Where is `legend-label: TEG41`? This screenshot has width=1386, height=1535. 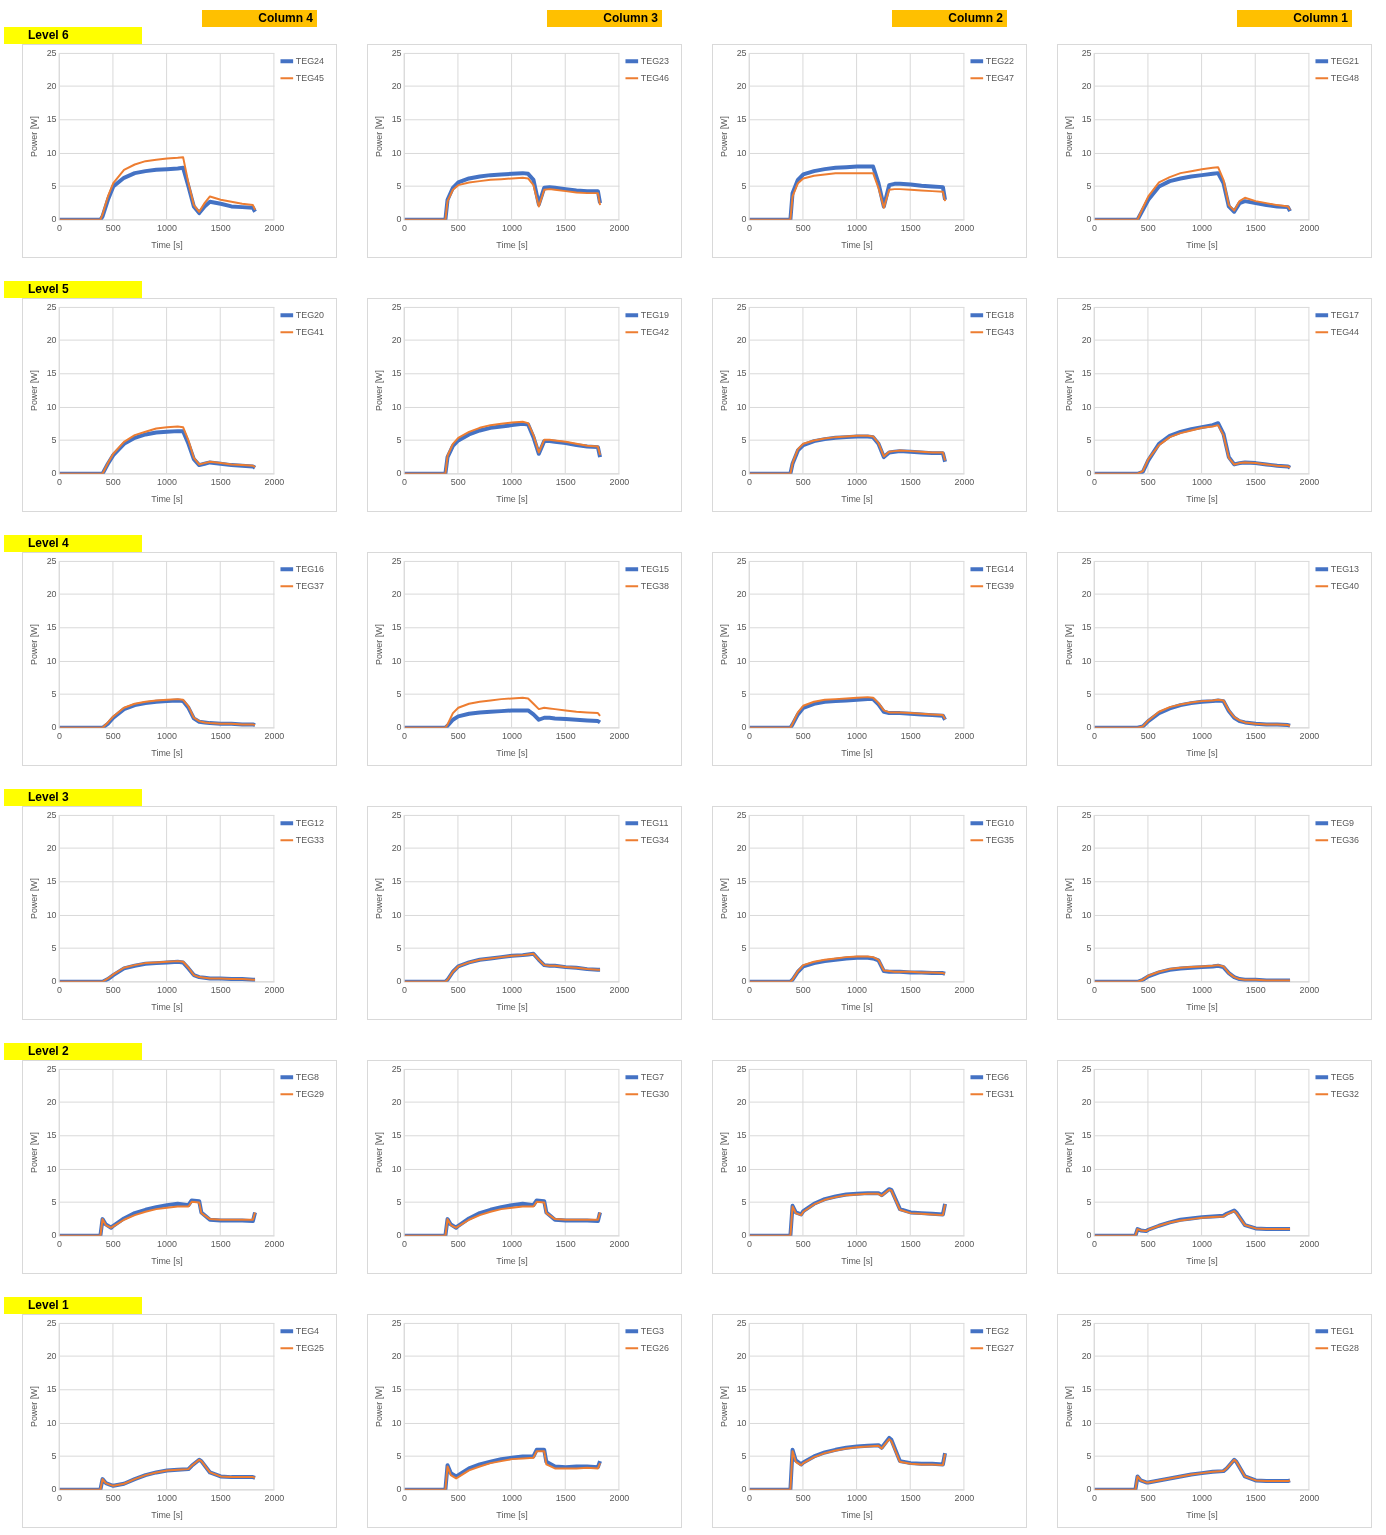
legend-label: TEG41 is located at coordinates (310, 331).